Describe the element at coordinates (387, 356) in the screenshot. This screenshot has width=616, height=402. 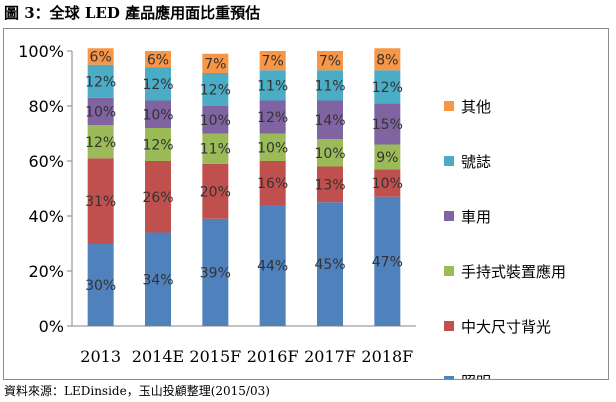
I see `x-tick-label: 2018F` at that location.